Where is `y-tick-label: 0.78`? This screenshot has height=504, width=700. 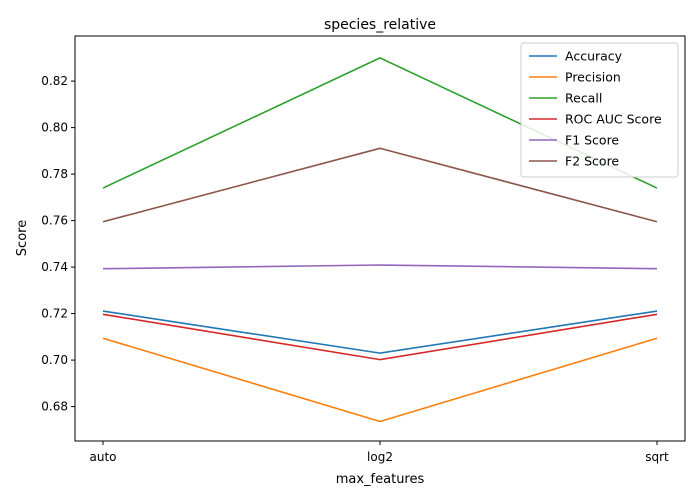 y-tick-label: 0.78 is located at coordinates (54, 174).